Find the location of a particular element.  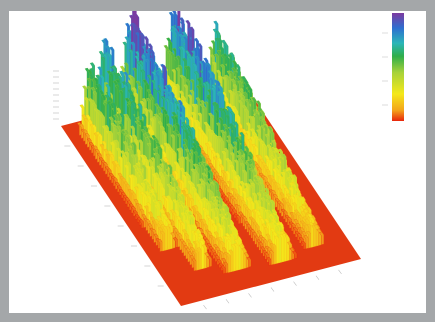

colorbar is located at coordinates (398, 67).